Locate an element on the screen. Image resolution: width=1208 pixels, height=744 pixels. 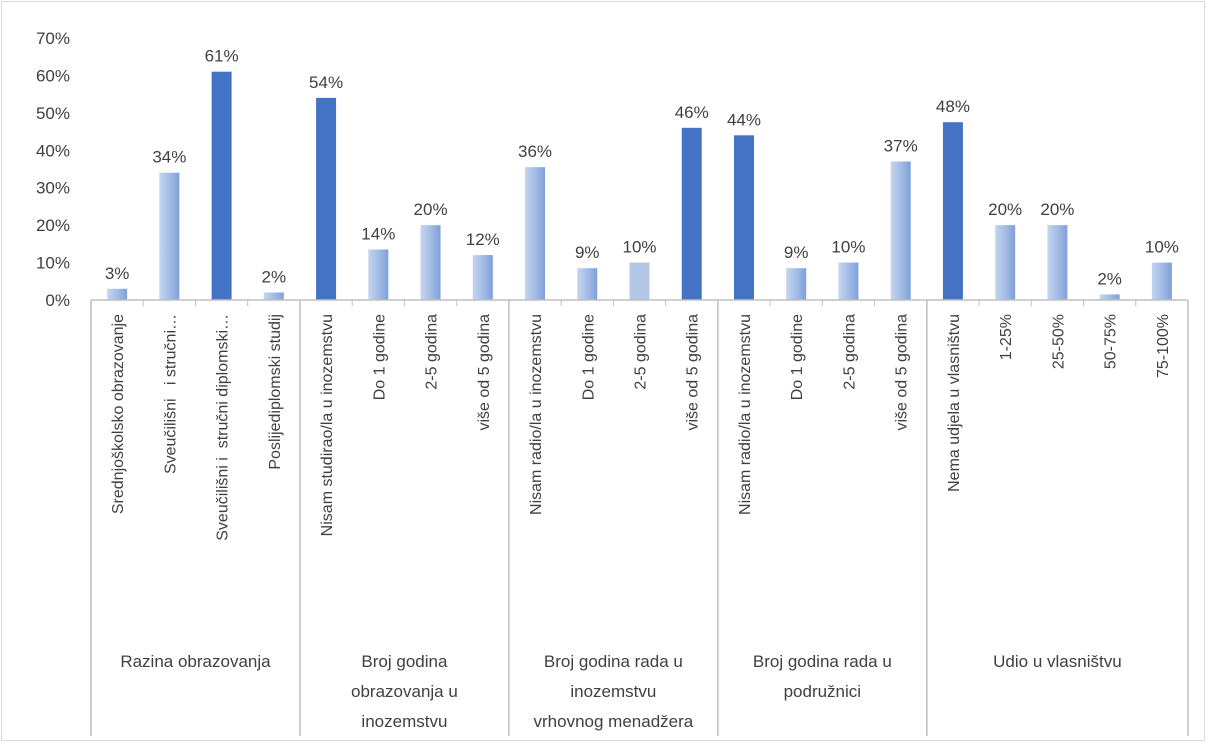
group-label: podružnici is located at coordinates (823, 691).